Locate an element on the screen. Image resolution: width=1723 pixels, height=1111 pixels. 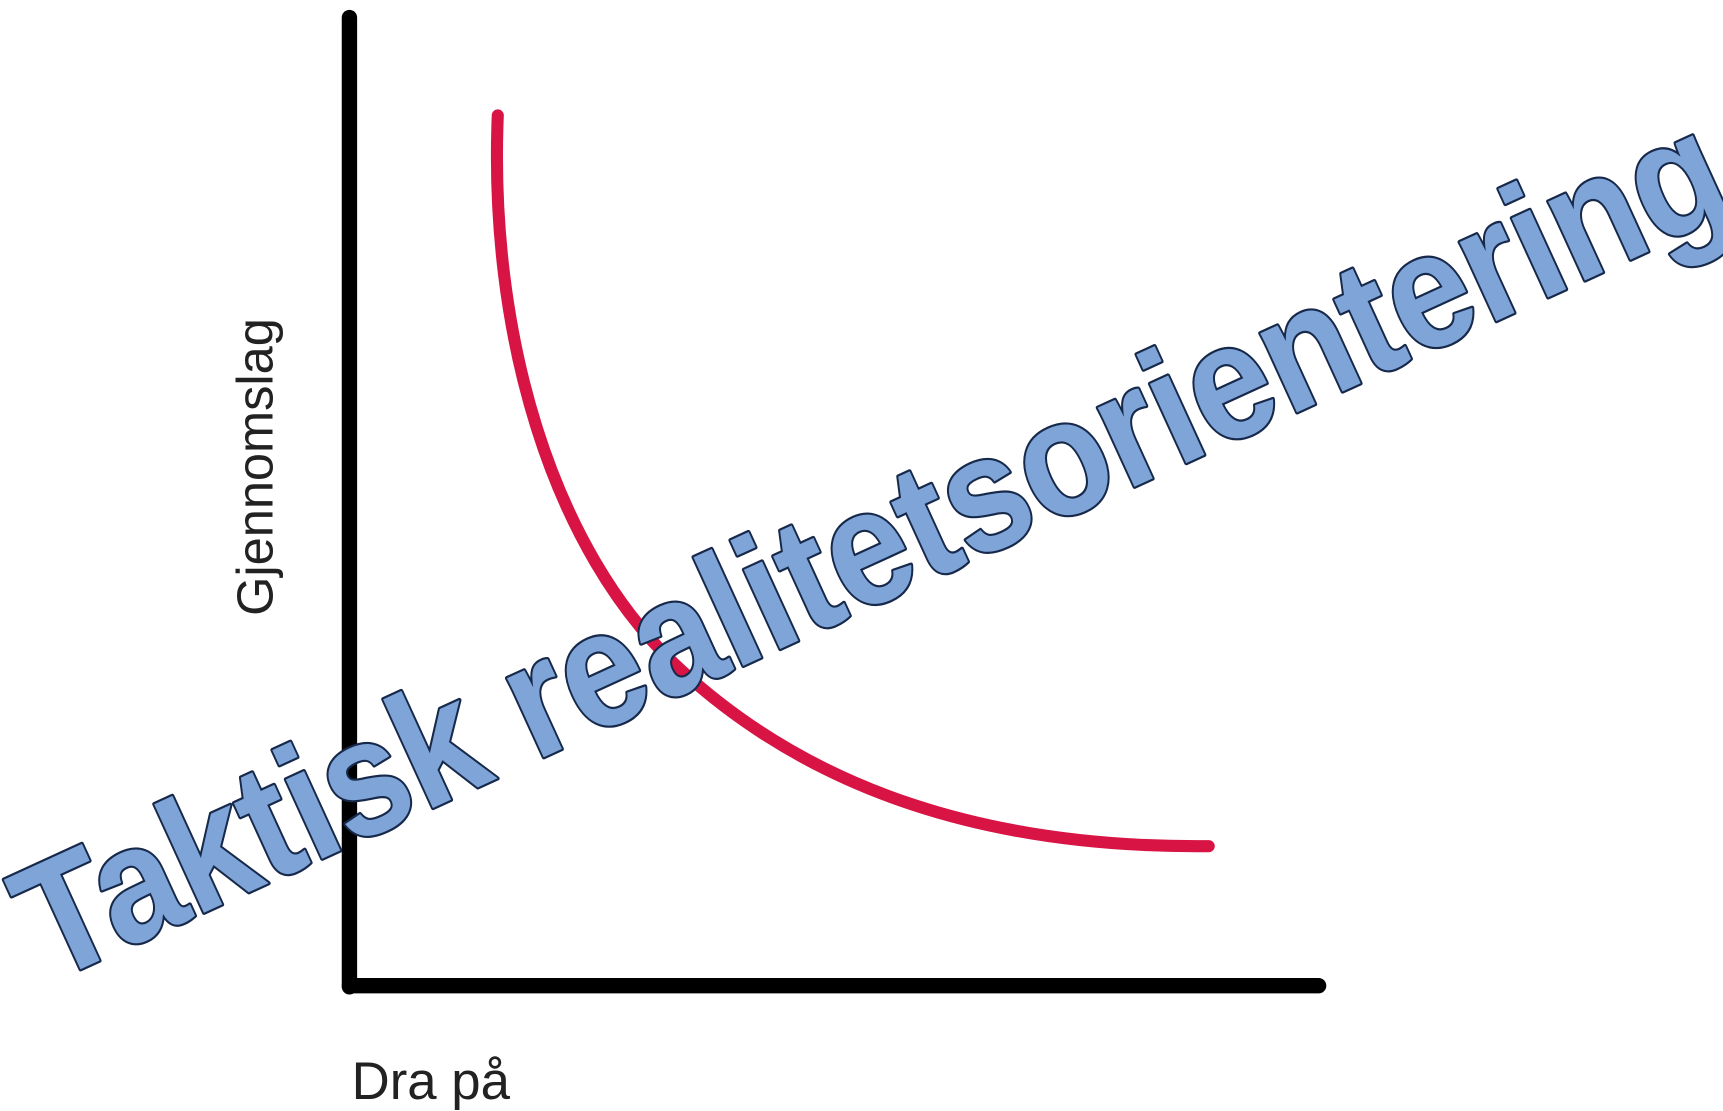
y-axis-label: Gjennomslag is located at coordinates (255, 467).